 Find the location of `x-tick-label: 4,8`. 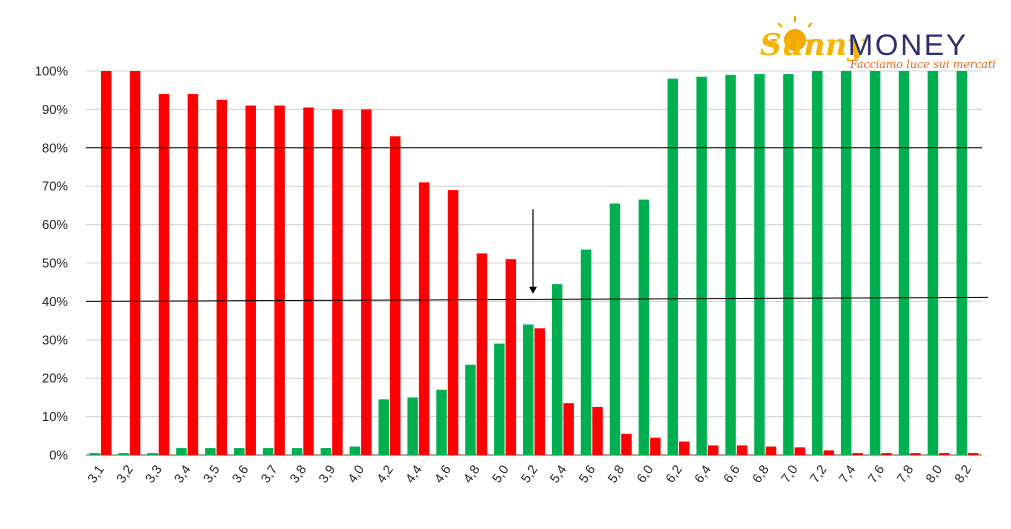

x-tick-label: 4,8 is located at coordinates (471, 473).